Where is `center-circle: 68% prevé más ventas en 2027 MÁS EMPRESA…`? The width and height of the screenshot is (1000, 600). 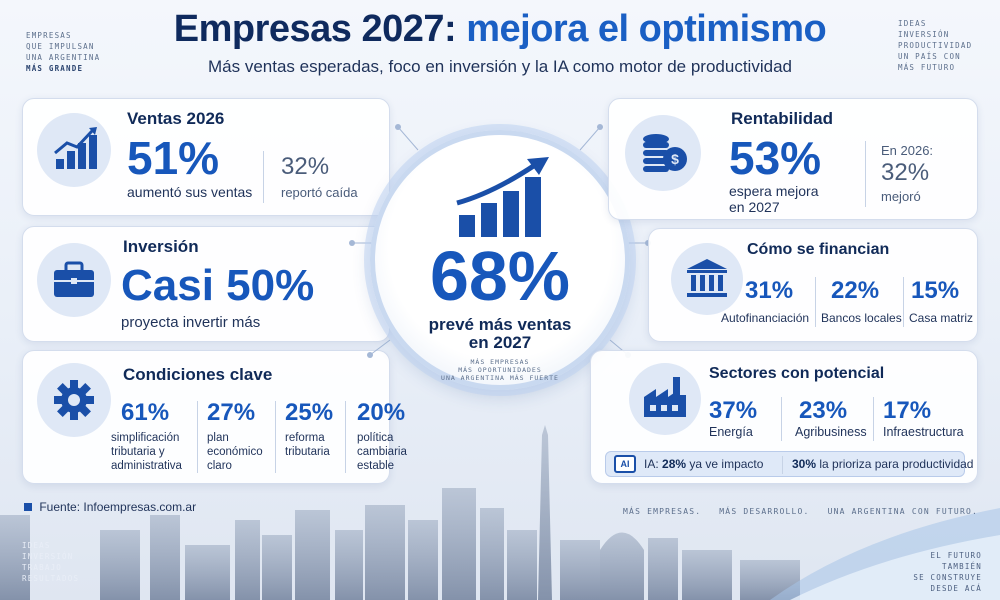 center-circle: 68% prevé más ventas en 2027 MÁS EMPRESA… is located at coordinates (500, 260).